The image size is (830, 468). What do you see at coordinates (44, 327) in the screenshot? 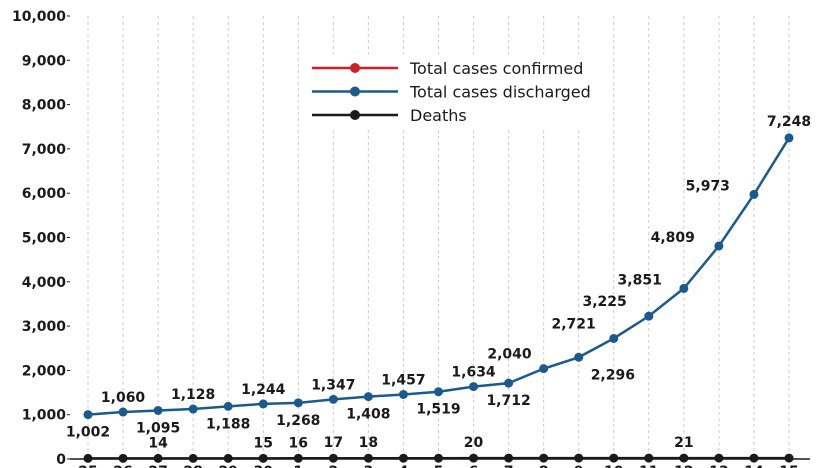
I see `y-tick-label: 3,000` at bounding box center [44, 327].